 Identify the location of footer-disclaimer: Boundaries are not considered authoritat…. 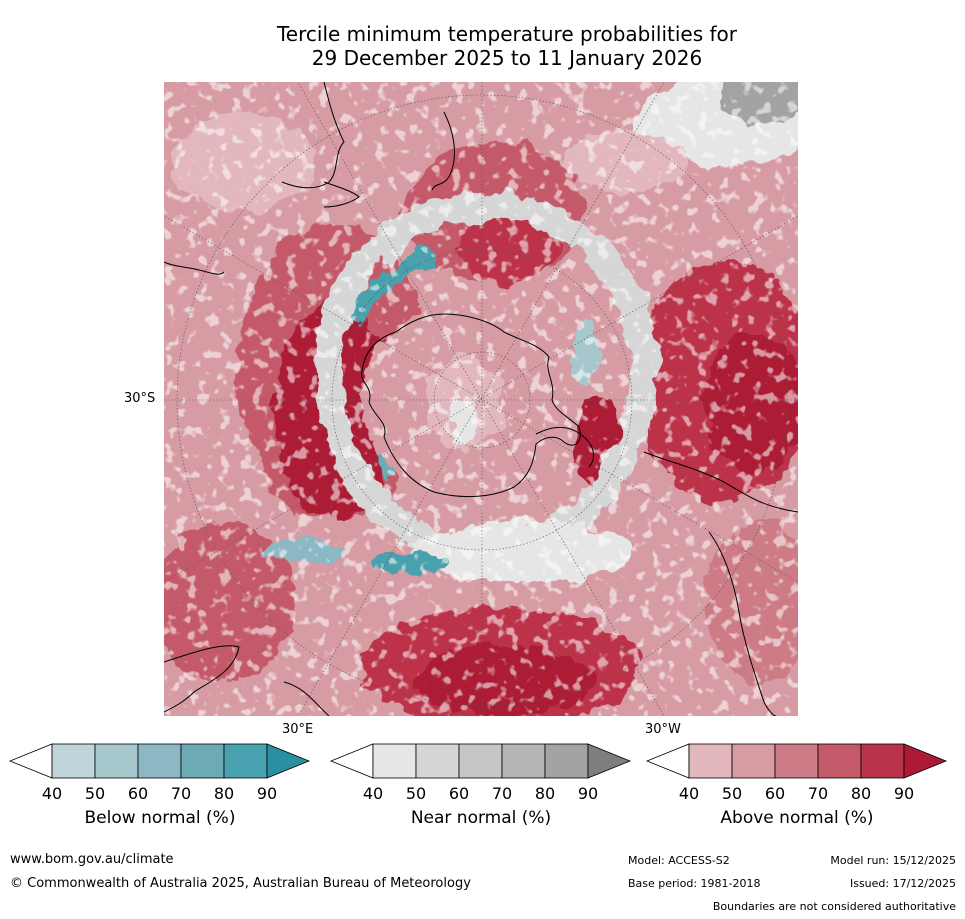
(834, 906).